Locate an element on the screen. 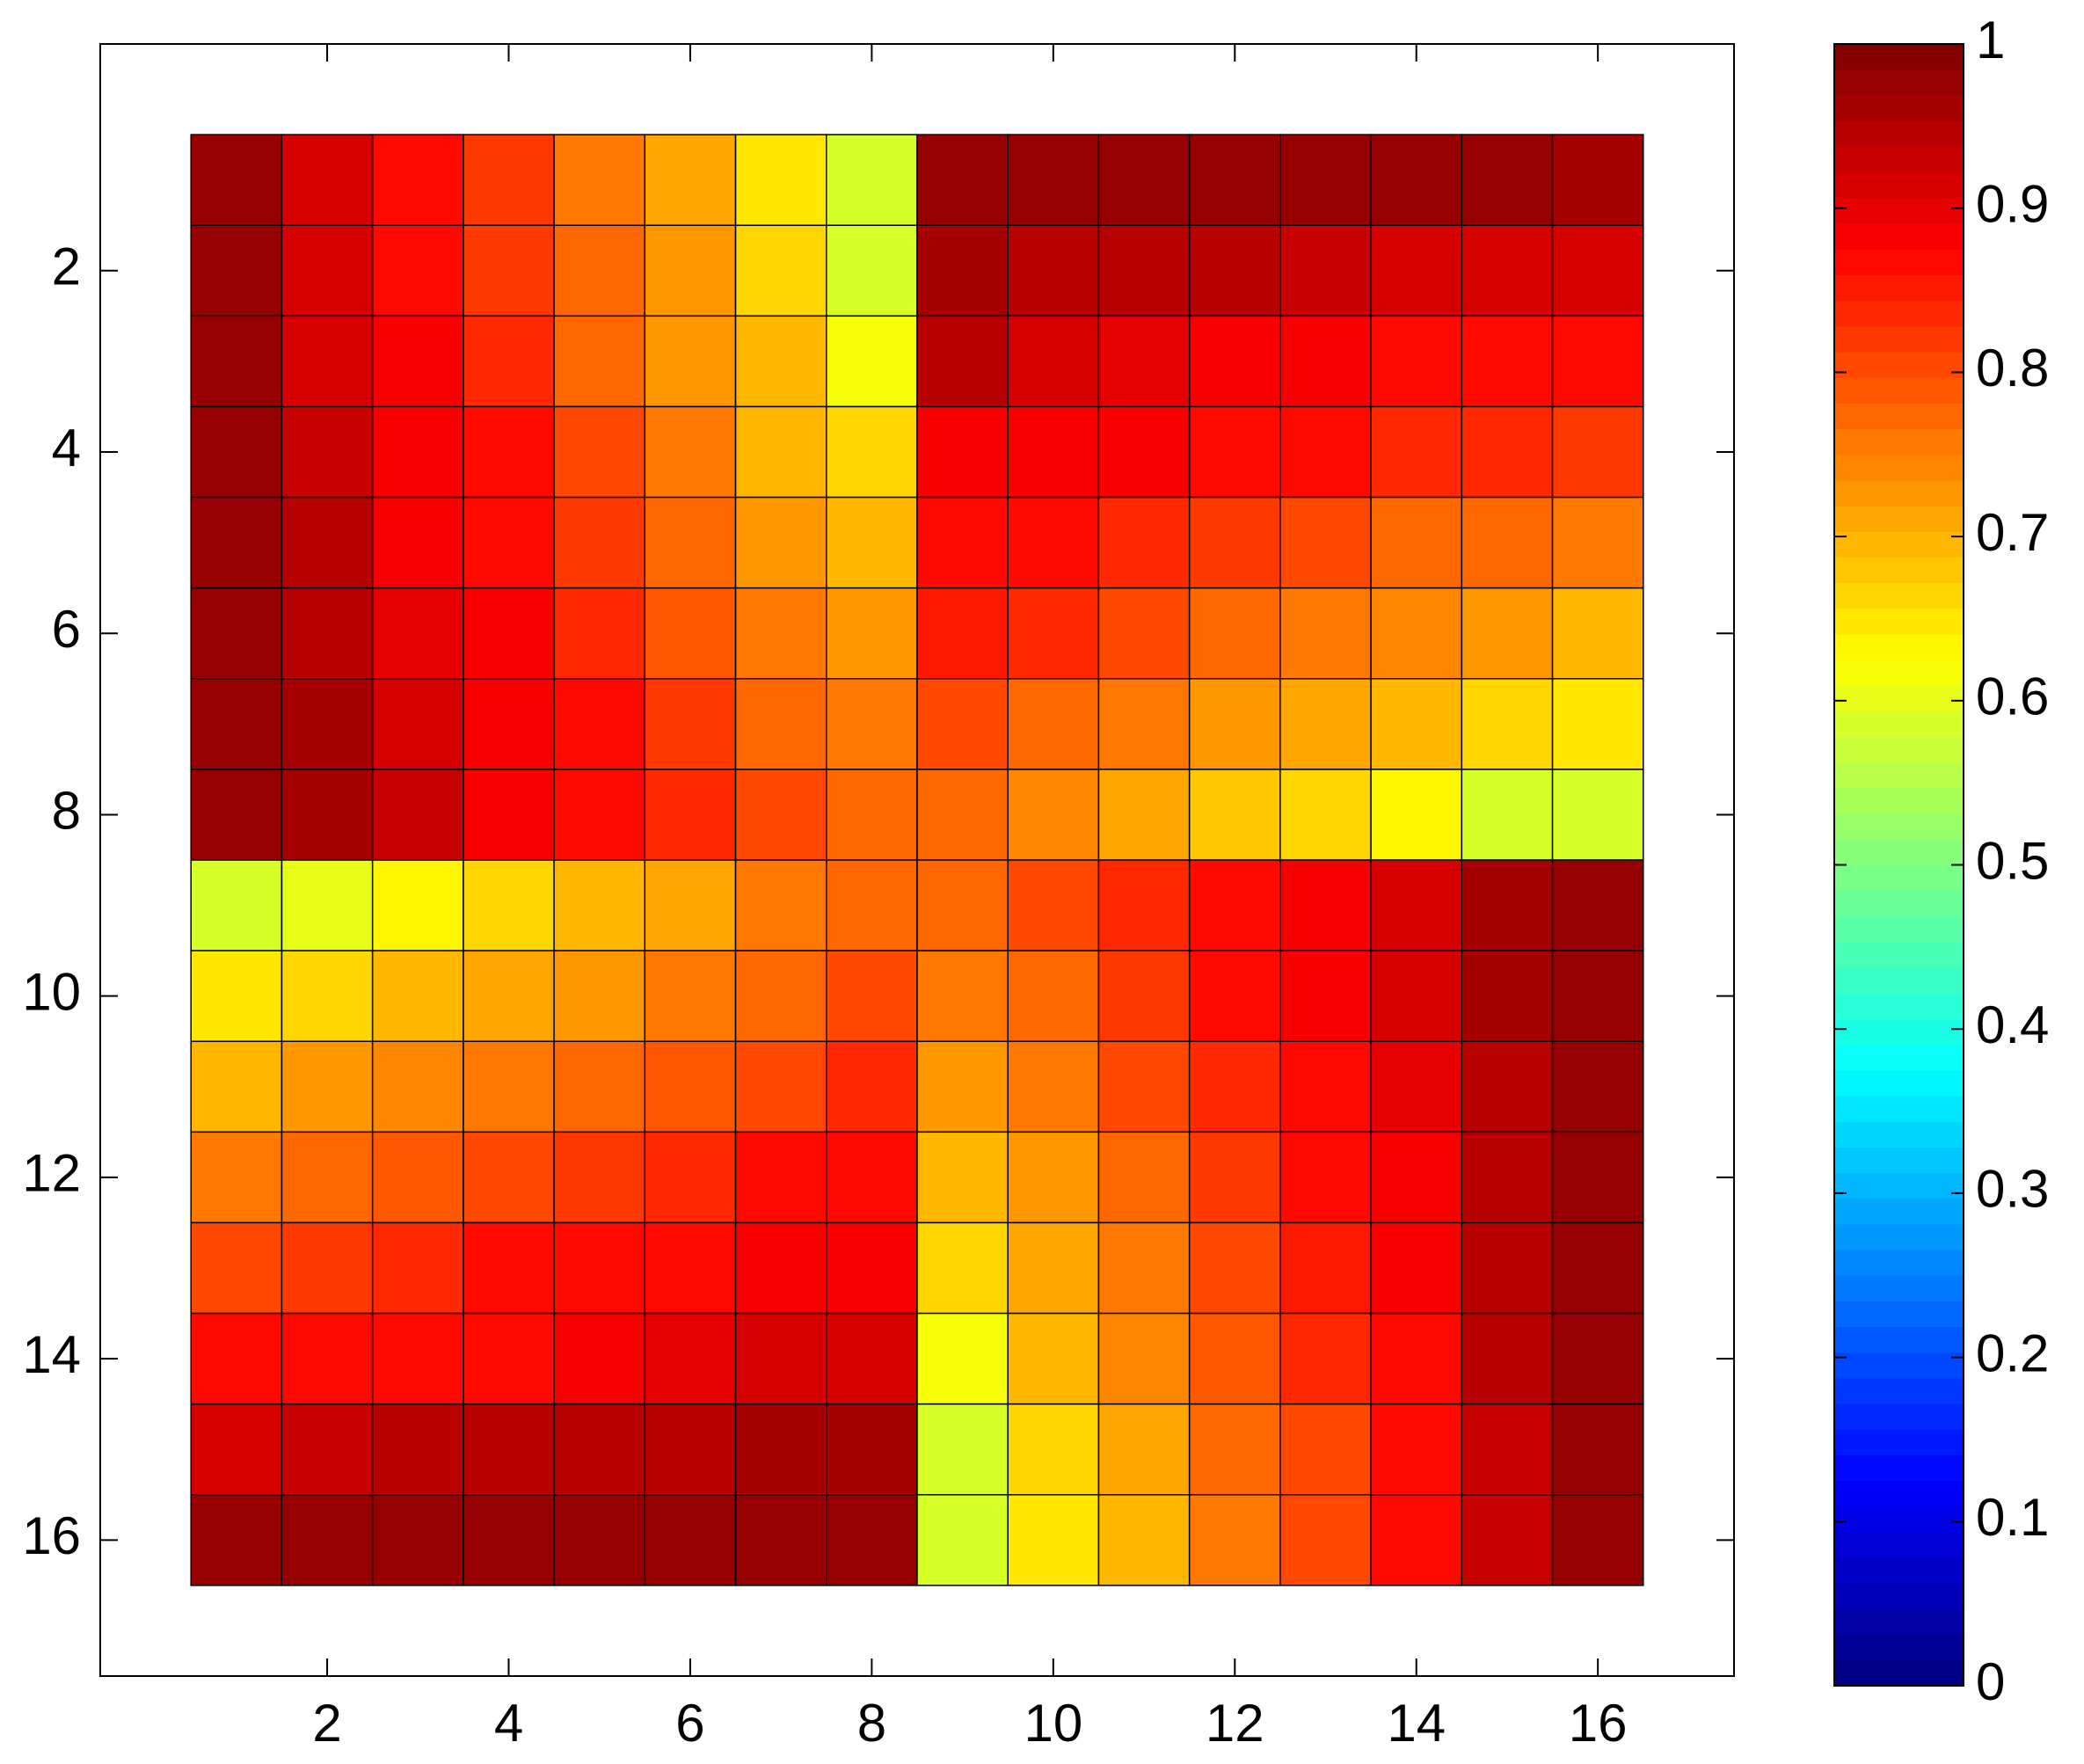 The width and height of the screenshot is (2084, 1764). x-tick-label: 2 is located at coordinates (326, 1723).